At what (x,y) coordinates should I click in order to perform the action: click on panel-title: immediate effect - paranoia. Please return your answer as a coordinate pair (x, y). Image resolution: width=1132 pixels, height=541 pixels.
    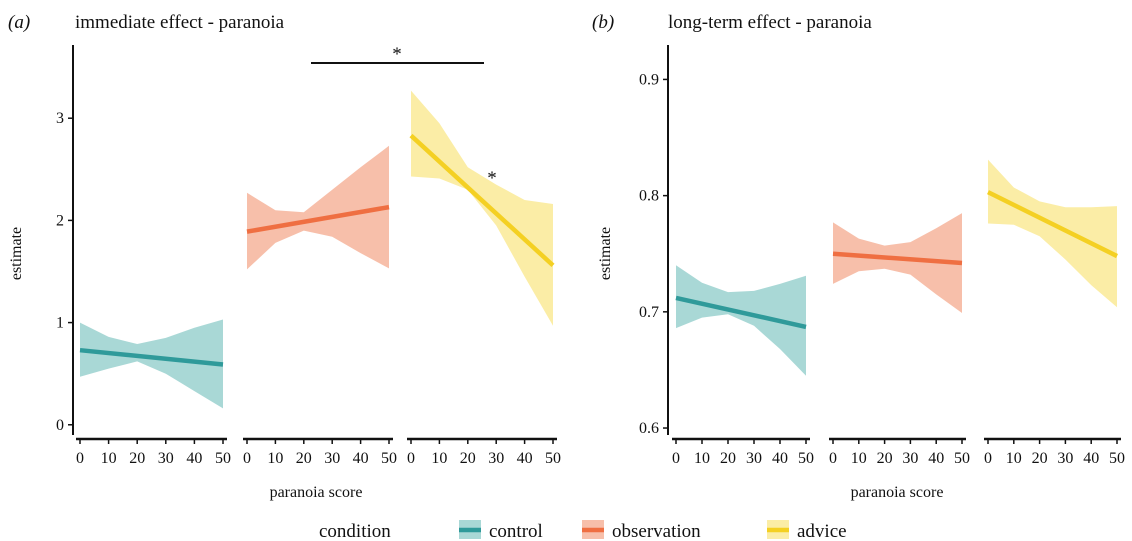
    Looking at the image, I should click on (180, 22).